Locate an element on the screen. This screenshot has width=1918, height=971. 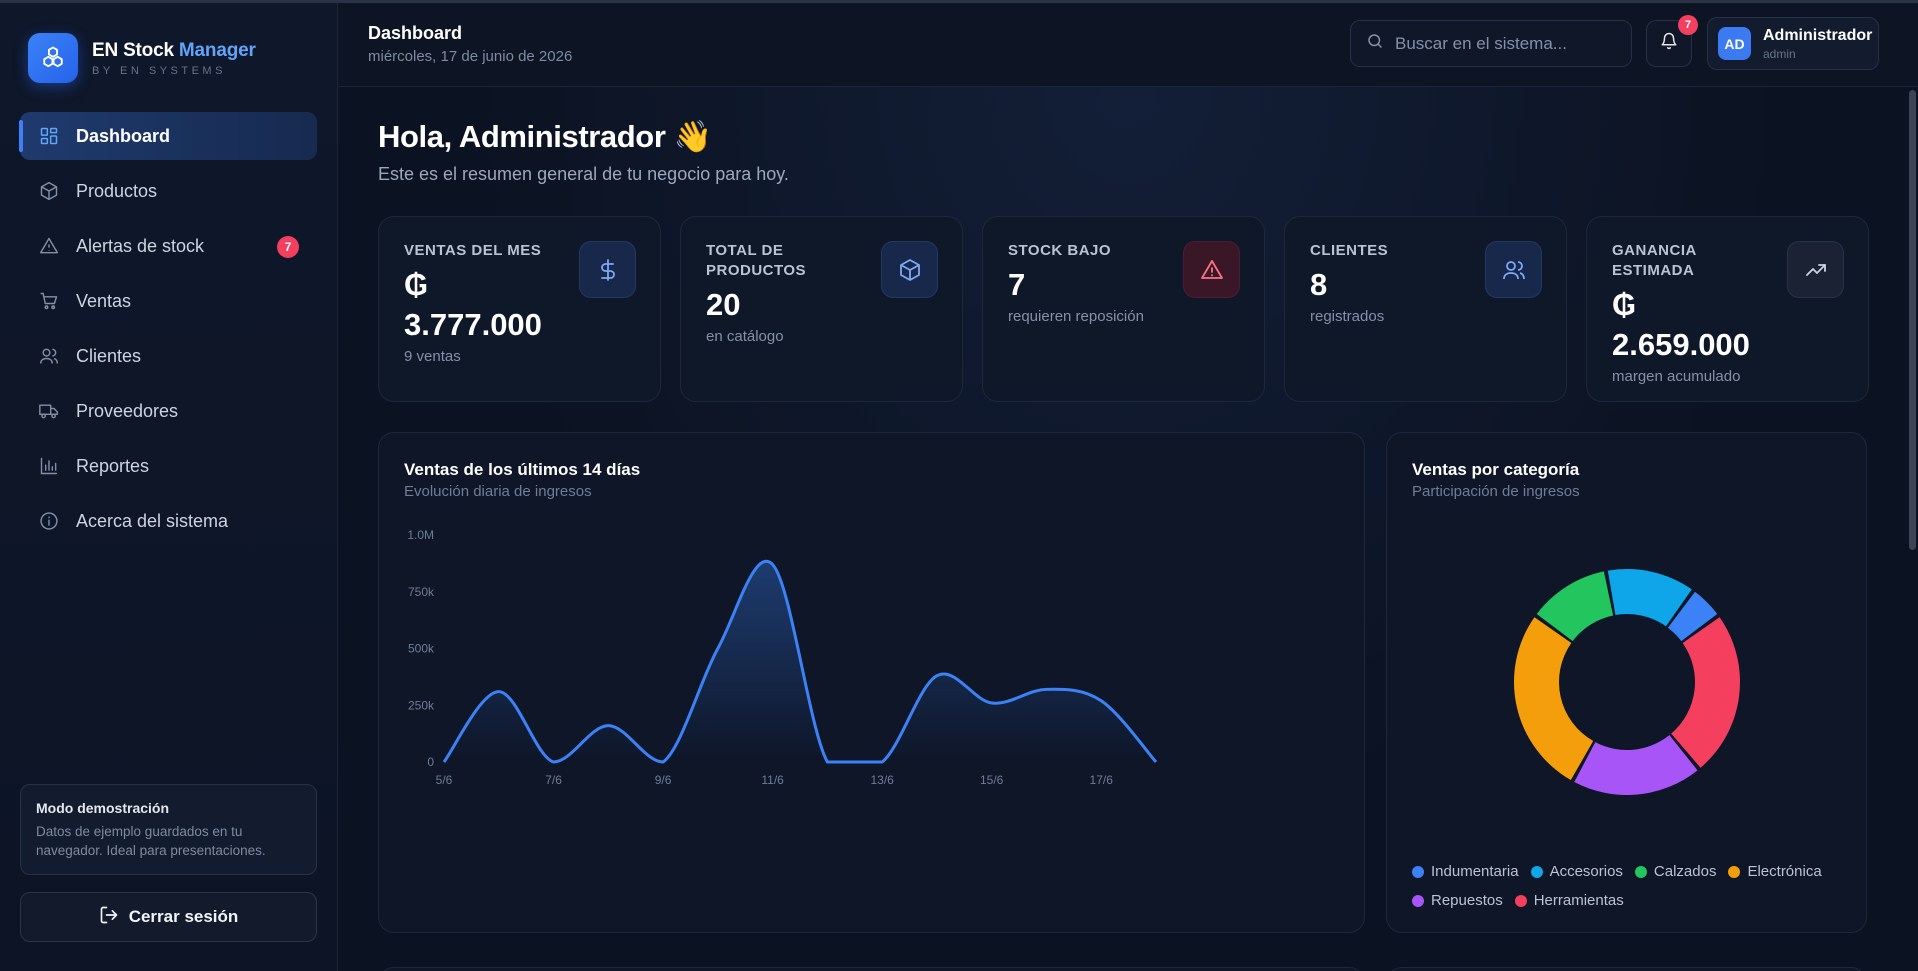
pie-slice-electrónica is located at coordinates (1554, 699).